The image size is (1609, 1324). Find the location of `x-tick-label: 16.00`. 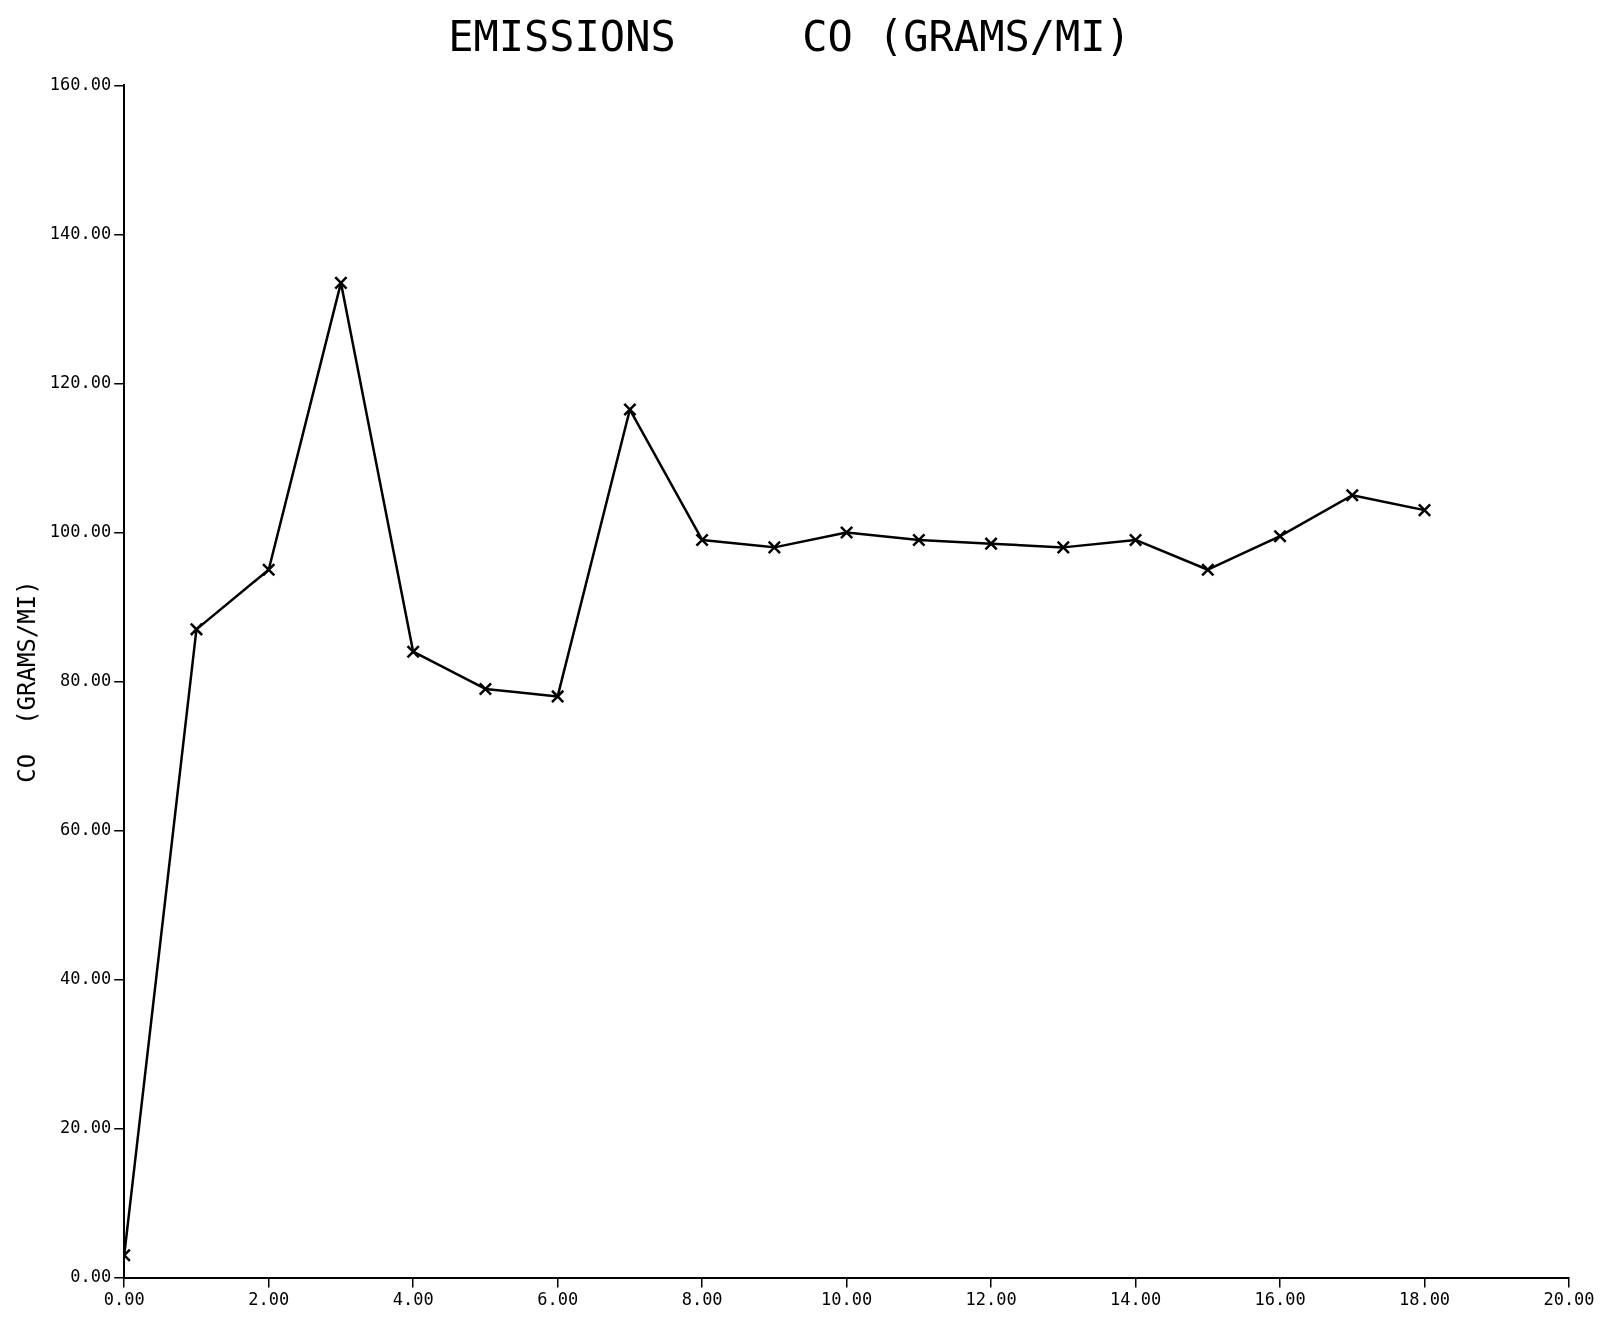

x-tick-label: 16.00 is located at coordinates (1280, 1299).